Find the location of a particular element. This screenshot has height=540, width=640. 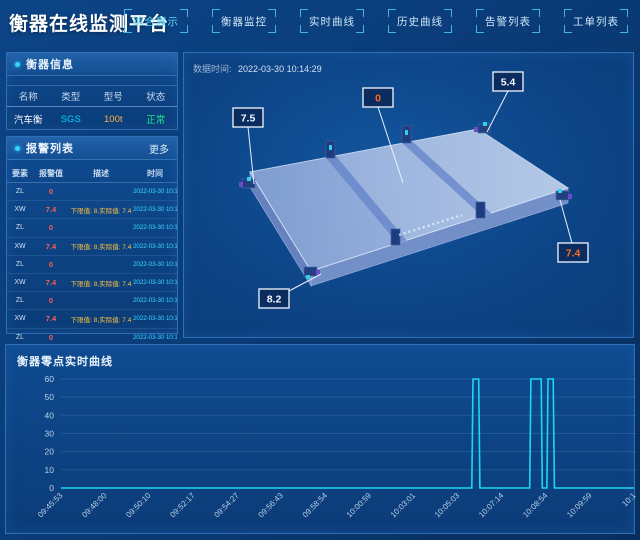

alarm-list-title: 报警列表 is located at coordinates (50, 149).